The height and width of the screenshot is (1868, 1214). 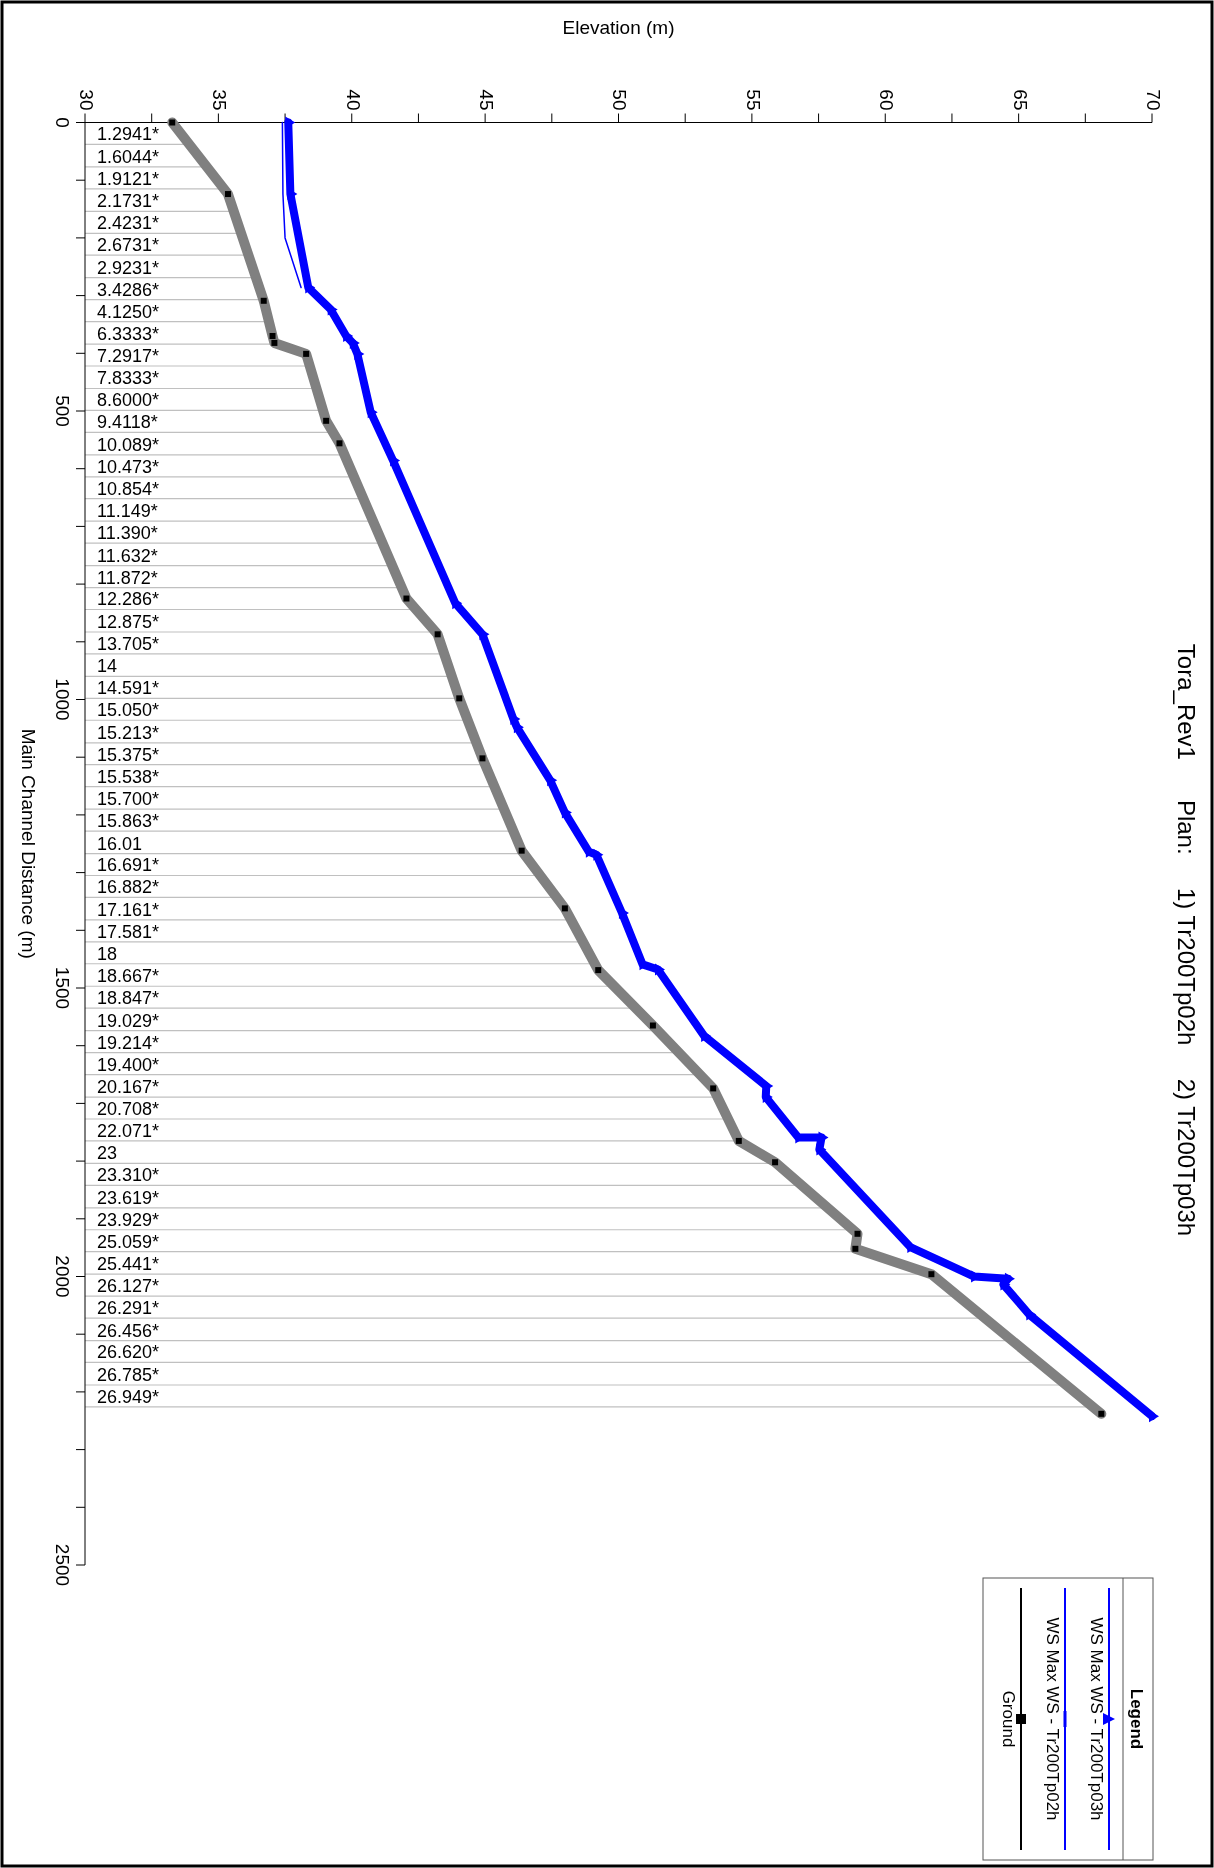 What do you see at coordinates (62, 1565) in the screenshot?
I see `y-tick-label: 2500` at bounding box center [62, 1565].